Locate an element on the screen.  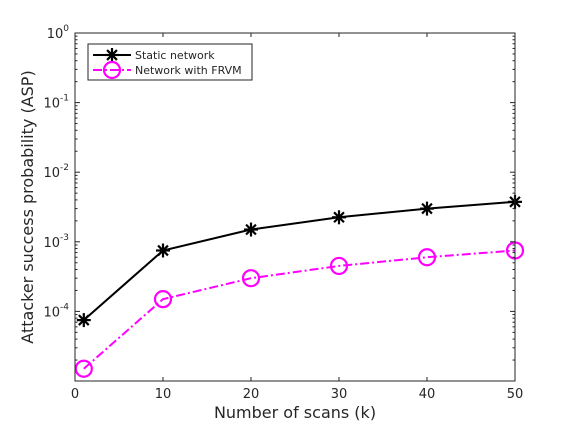
x-tick-label: 40 is located at coordinates (427, 394).